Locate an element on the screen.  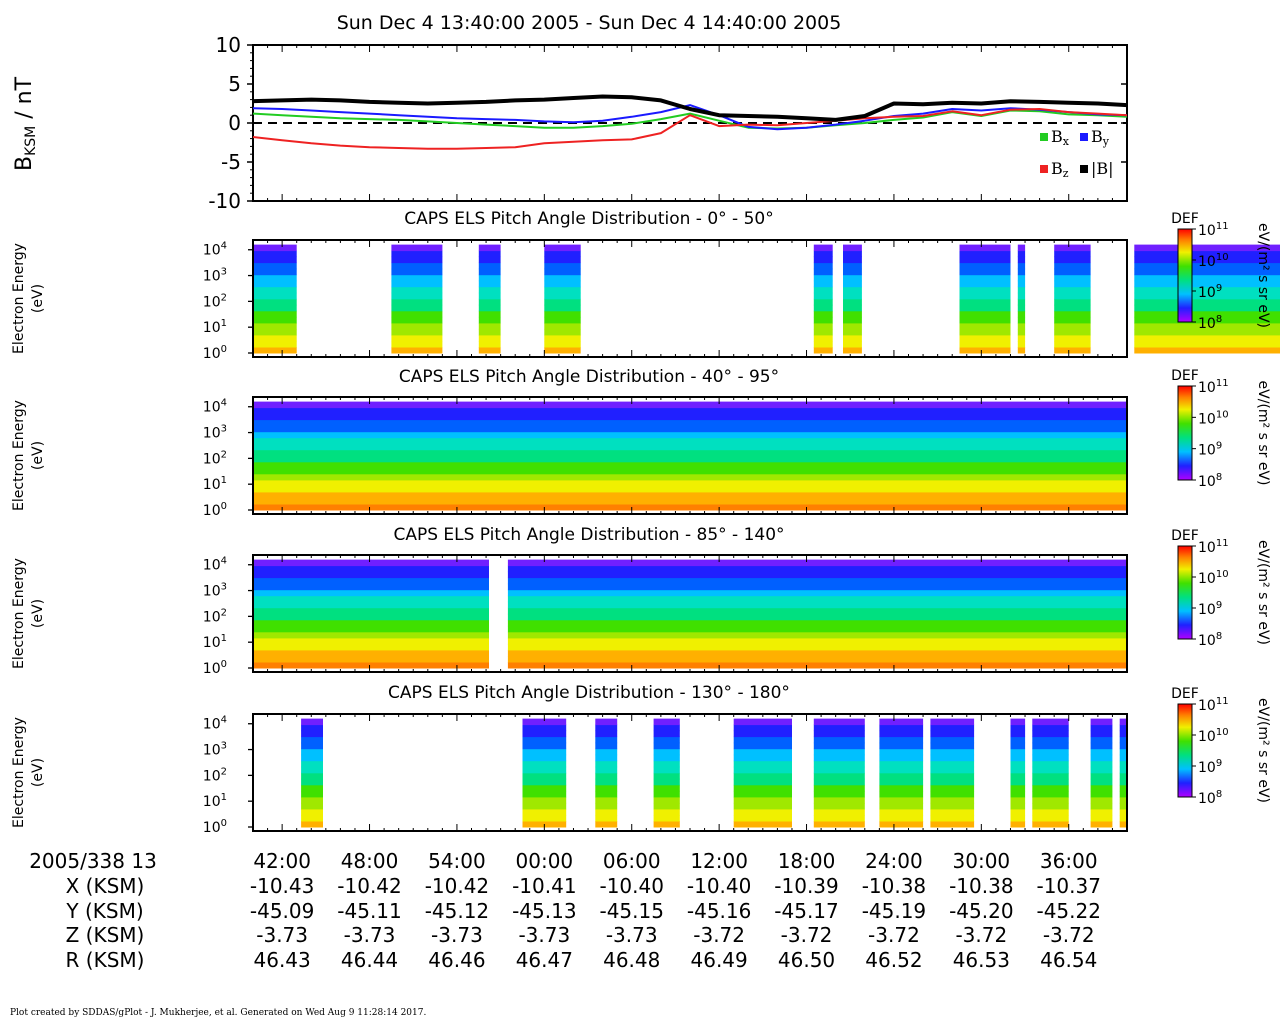
ephemeris-value: 00:00 is located at coordinates (545, 861).